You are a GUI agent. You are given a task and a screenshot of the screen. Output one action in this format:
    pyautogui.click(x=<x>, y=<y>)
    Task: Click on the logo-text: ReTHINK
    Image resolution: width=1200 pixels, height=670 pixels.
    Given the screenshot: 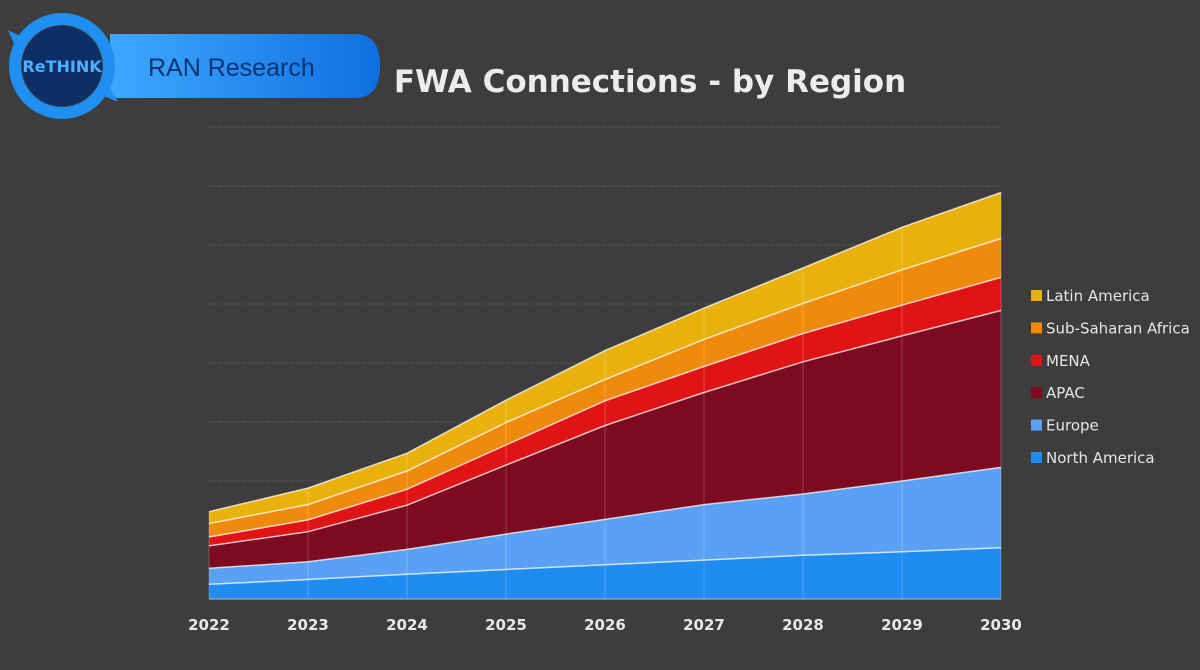 What is the action you would take?
    pyautogui.click(x=62, y=66)
    